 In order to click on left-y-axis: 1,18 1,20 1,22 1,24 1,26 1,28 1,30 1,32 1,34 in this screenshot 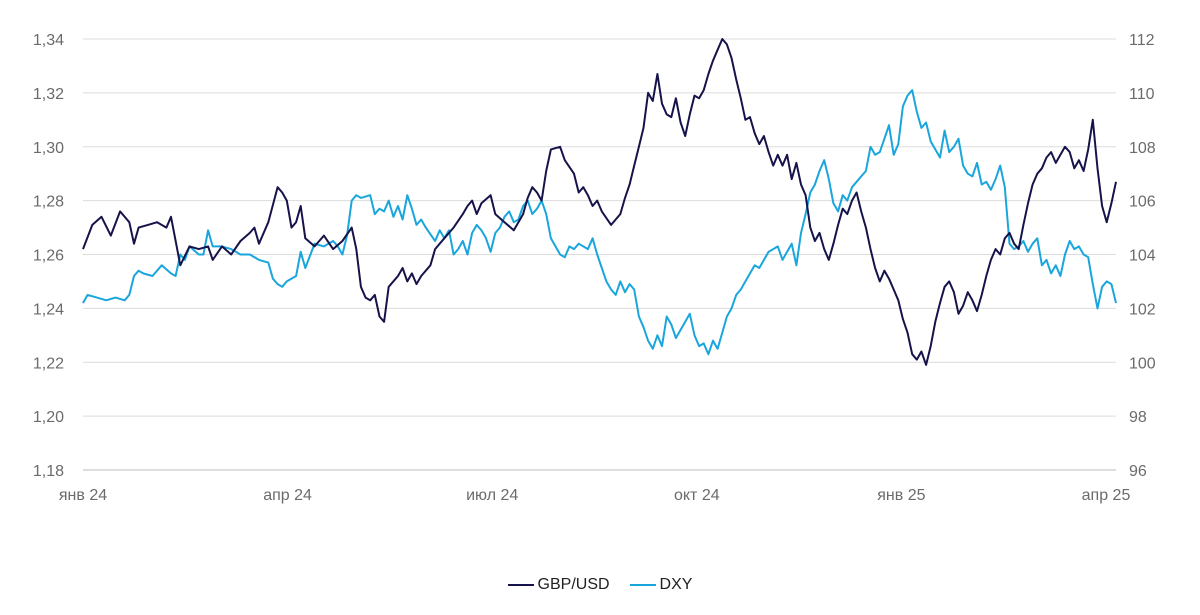, I will do `click(48, 256)`.